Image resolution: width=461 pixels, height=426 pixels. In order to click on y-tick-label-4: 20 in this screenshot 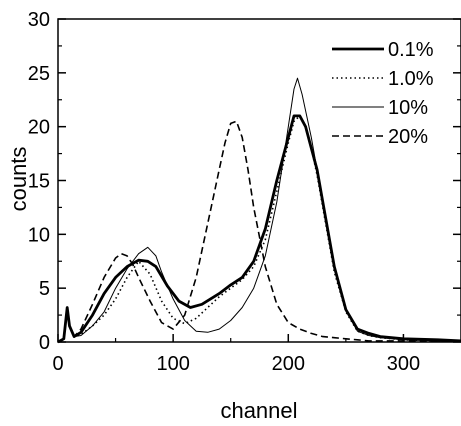, I will do `click(39, 128)`.